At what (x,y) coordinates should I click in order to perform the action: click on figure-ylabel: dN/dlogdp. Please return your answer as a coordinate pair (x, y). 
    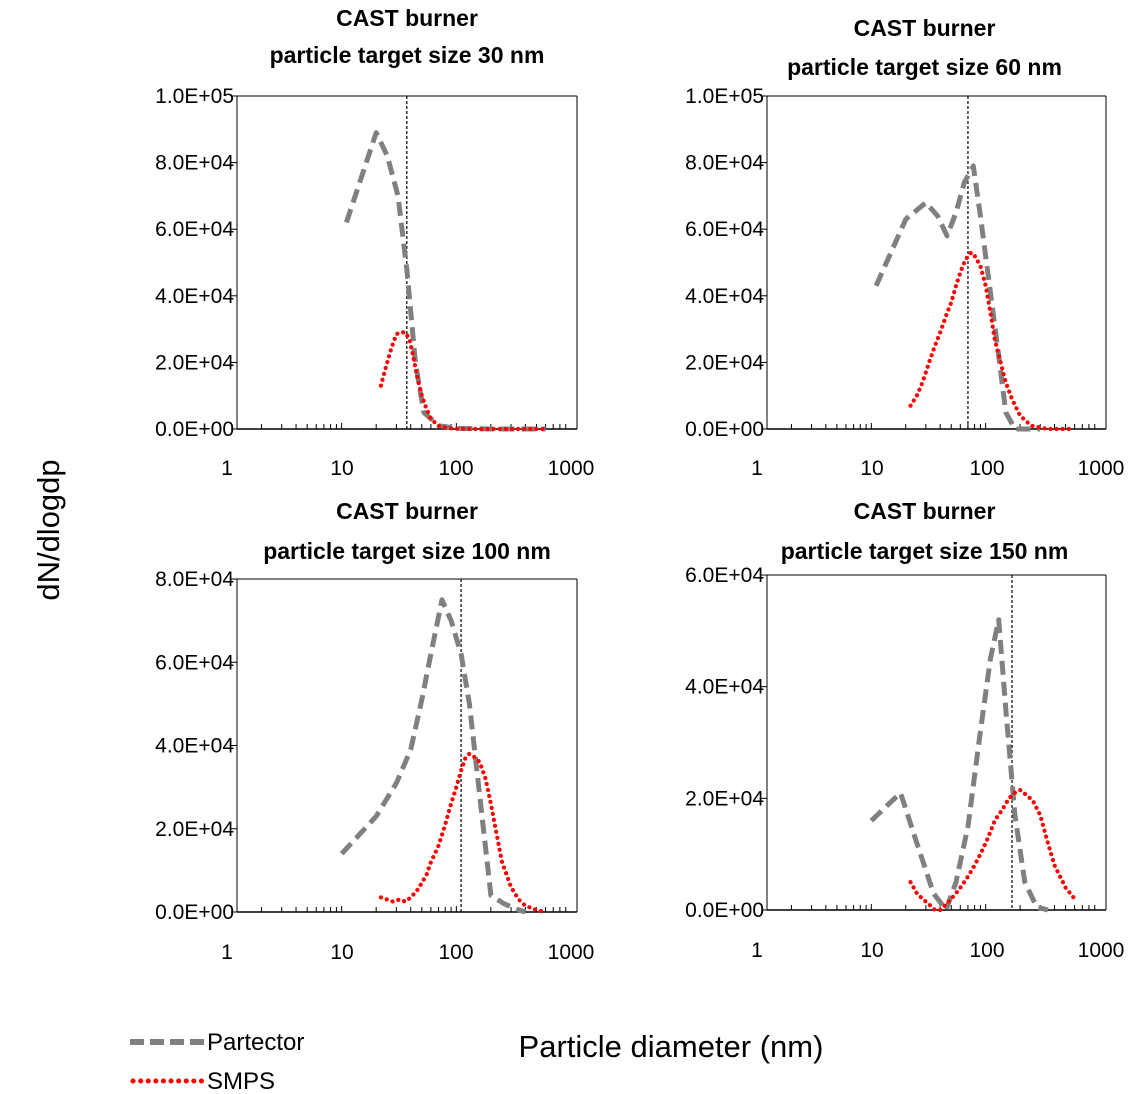
    Looking at the image, I should click on (48, 529).